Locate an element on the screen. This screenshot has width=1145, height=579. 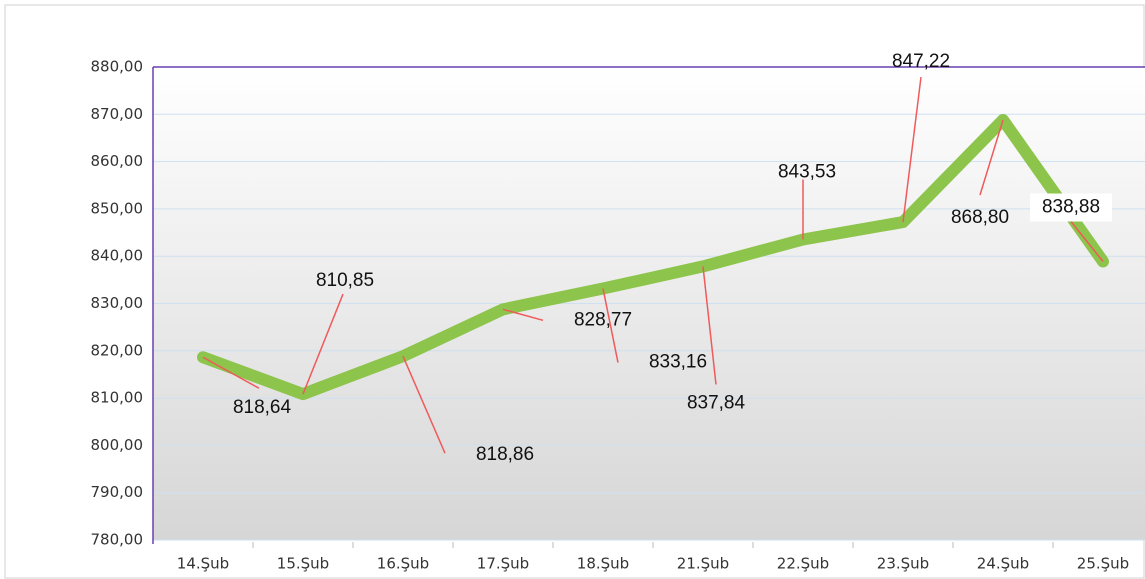
data-label: 810,85 is located at coordinates (345, 280).